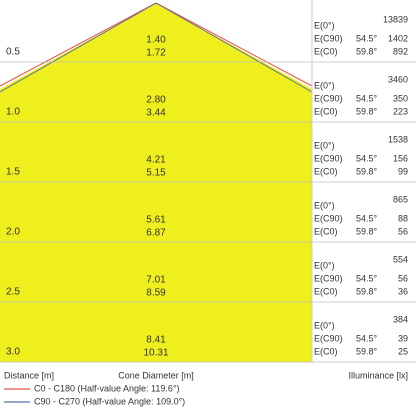 The image size is (416, 416). I want to click on distance: 2.5, so click(13, 292).